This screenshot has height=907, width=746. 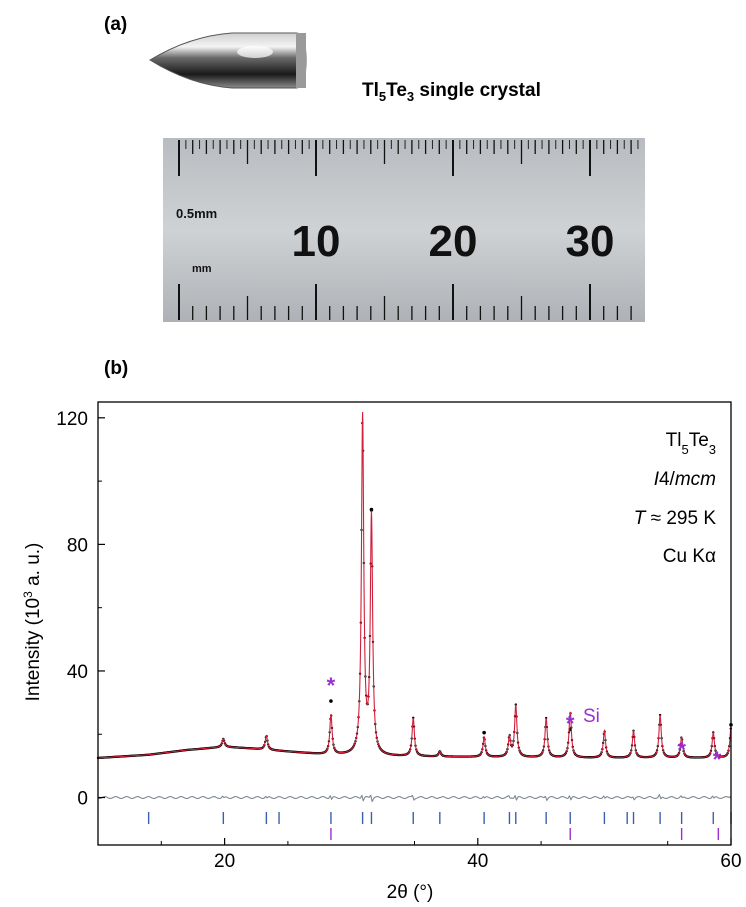 What do you see at coordinates (77, 672) in the screenshot?
I see `y-tick-label: 40` at bounding box center [77, 672].